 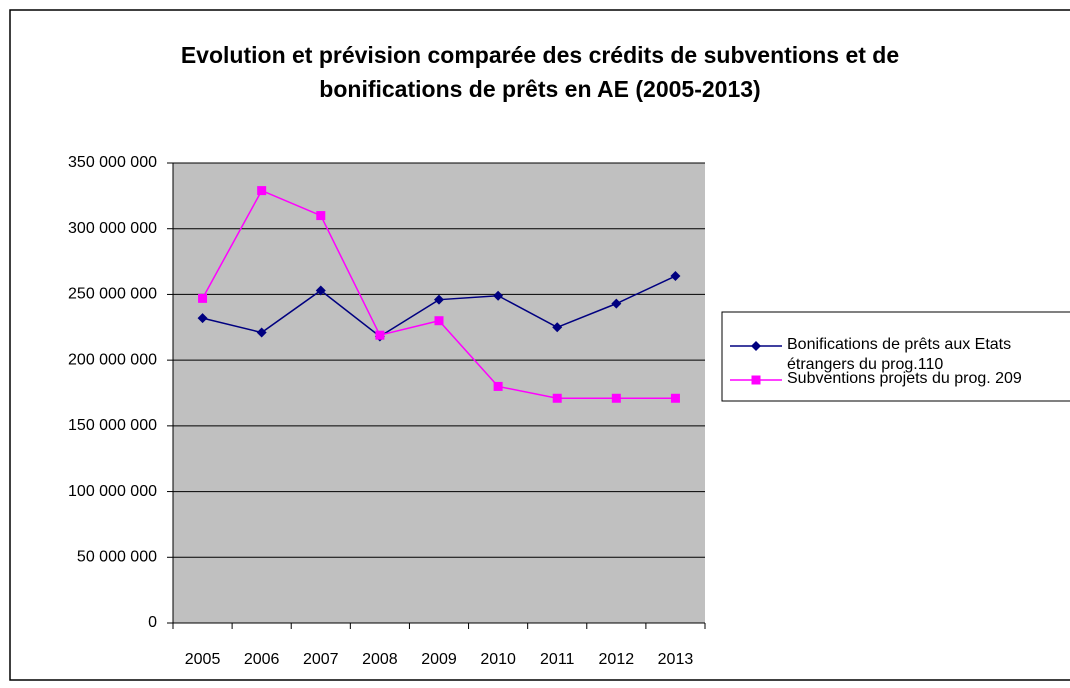 I want to click on legend-box, so click(x=895, y=356).